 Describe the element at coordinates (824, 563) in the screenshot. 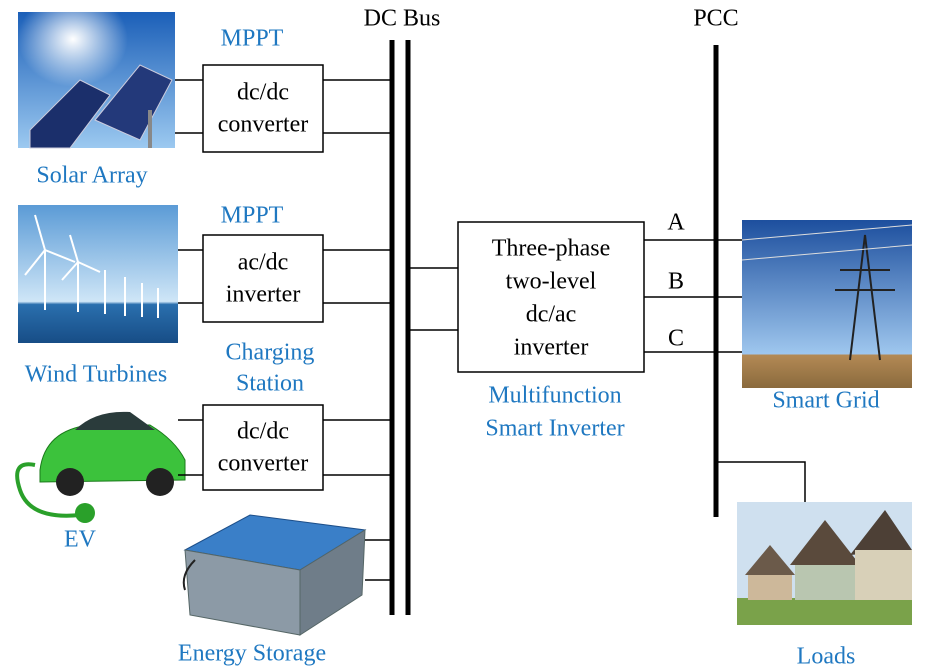

I see `loads-image` at that location.